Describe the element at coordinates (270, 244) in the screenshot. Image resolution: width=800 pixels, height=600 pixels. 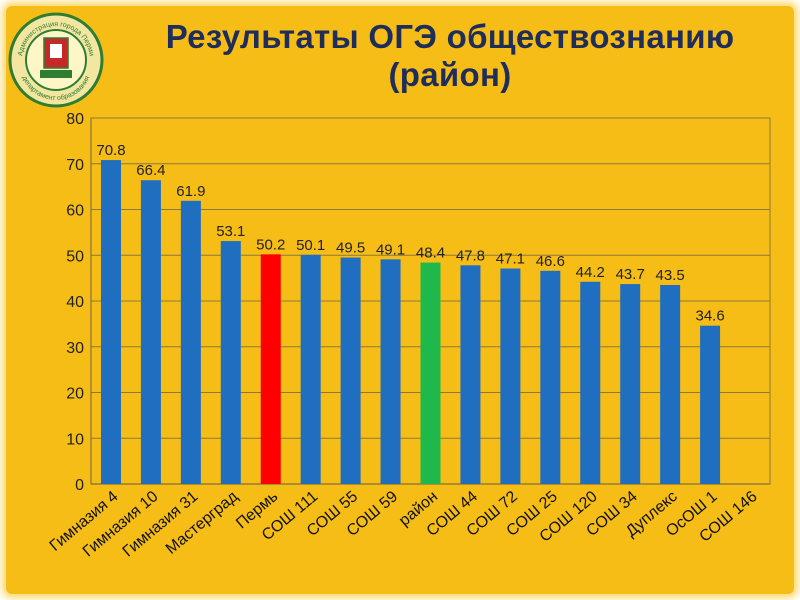
I see `data-label: 50.2` at that location.